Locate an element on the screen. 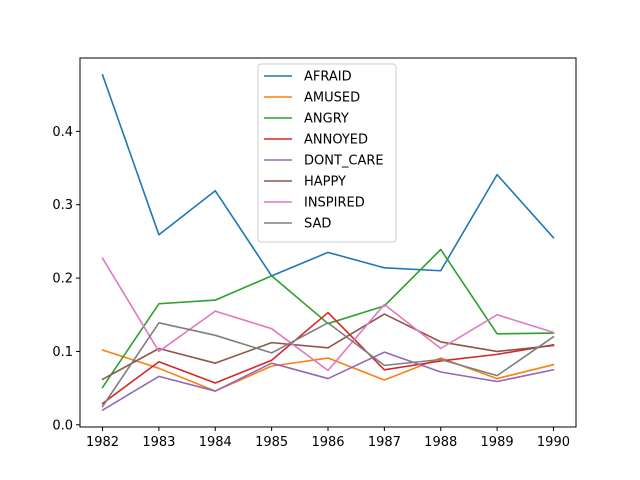  x-tick-label: 1984 is located at coordinates (215, 442).